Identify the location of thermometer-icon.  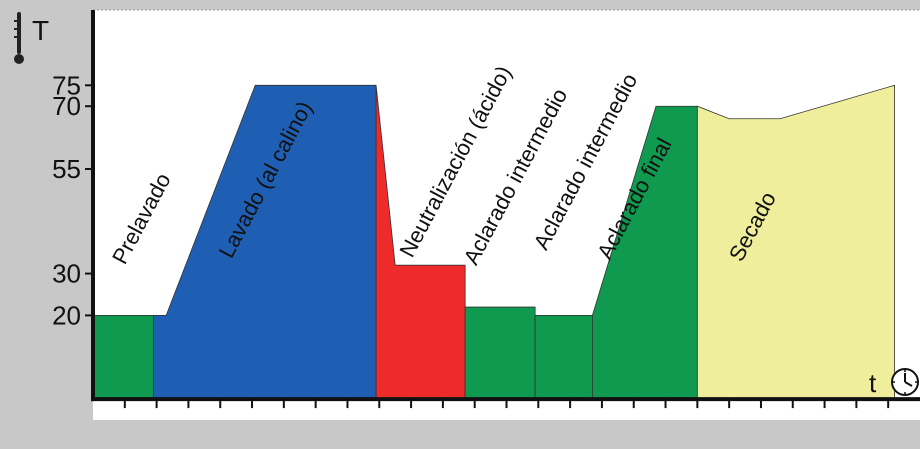
(19, 38).